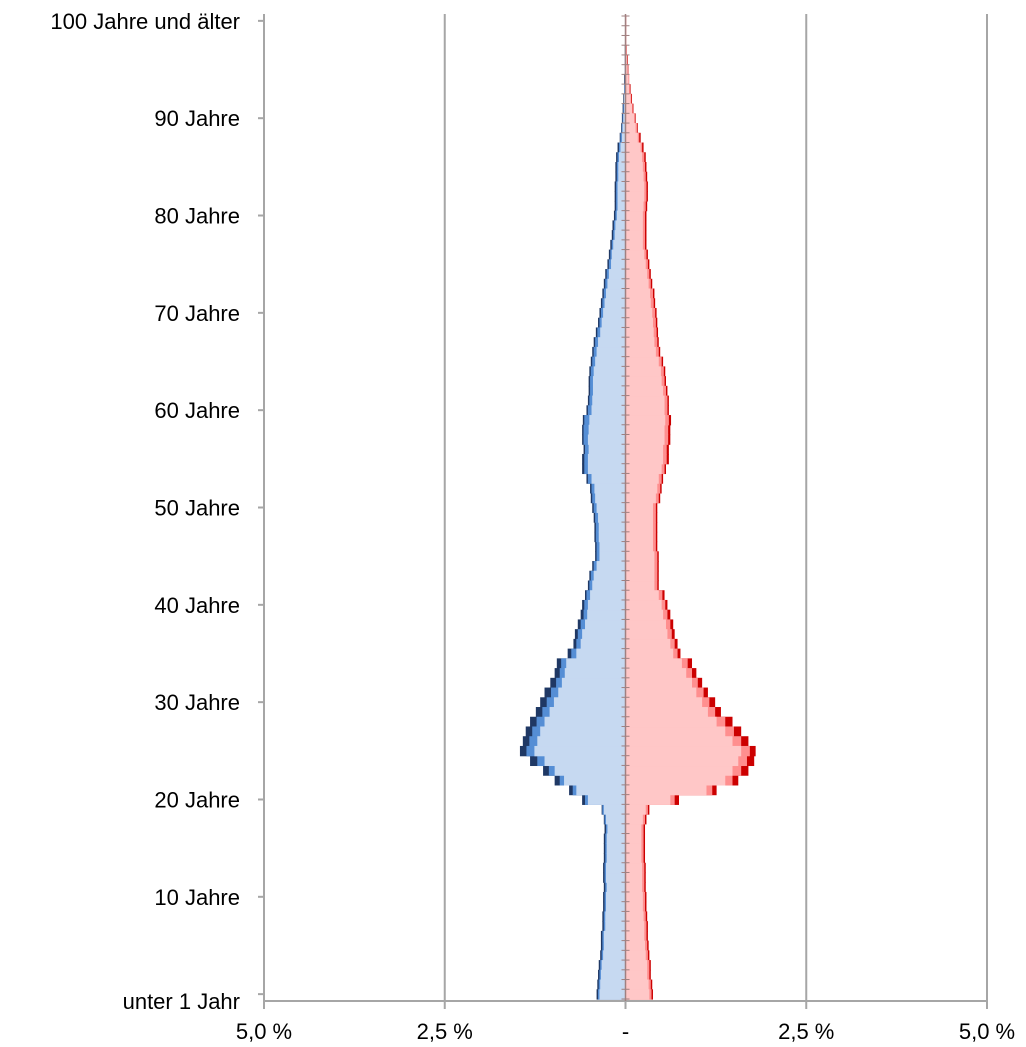  What do you see at coordinates (987, 1031) in the screenshot?
I see `x-tick-label-4: 5,0 %` at bounding box center [987, 1031].